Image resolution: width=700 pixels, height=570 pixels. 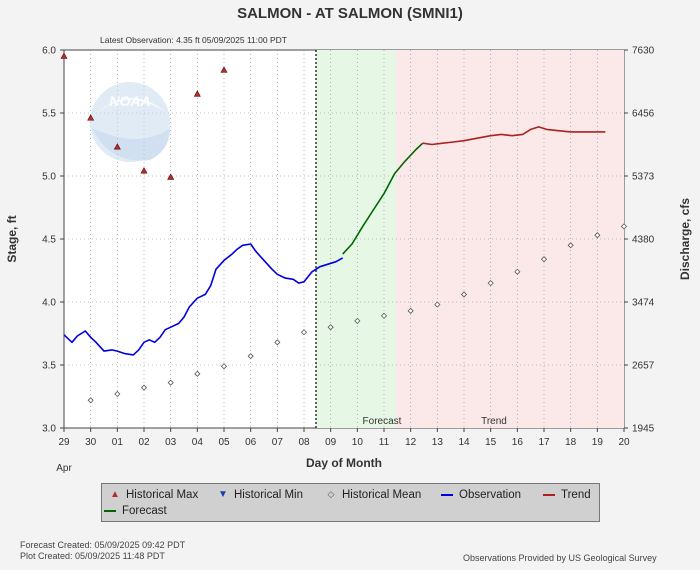 I want to click on y2-axis-label: Discharge, cfs, so click(x=685, y=239).